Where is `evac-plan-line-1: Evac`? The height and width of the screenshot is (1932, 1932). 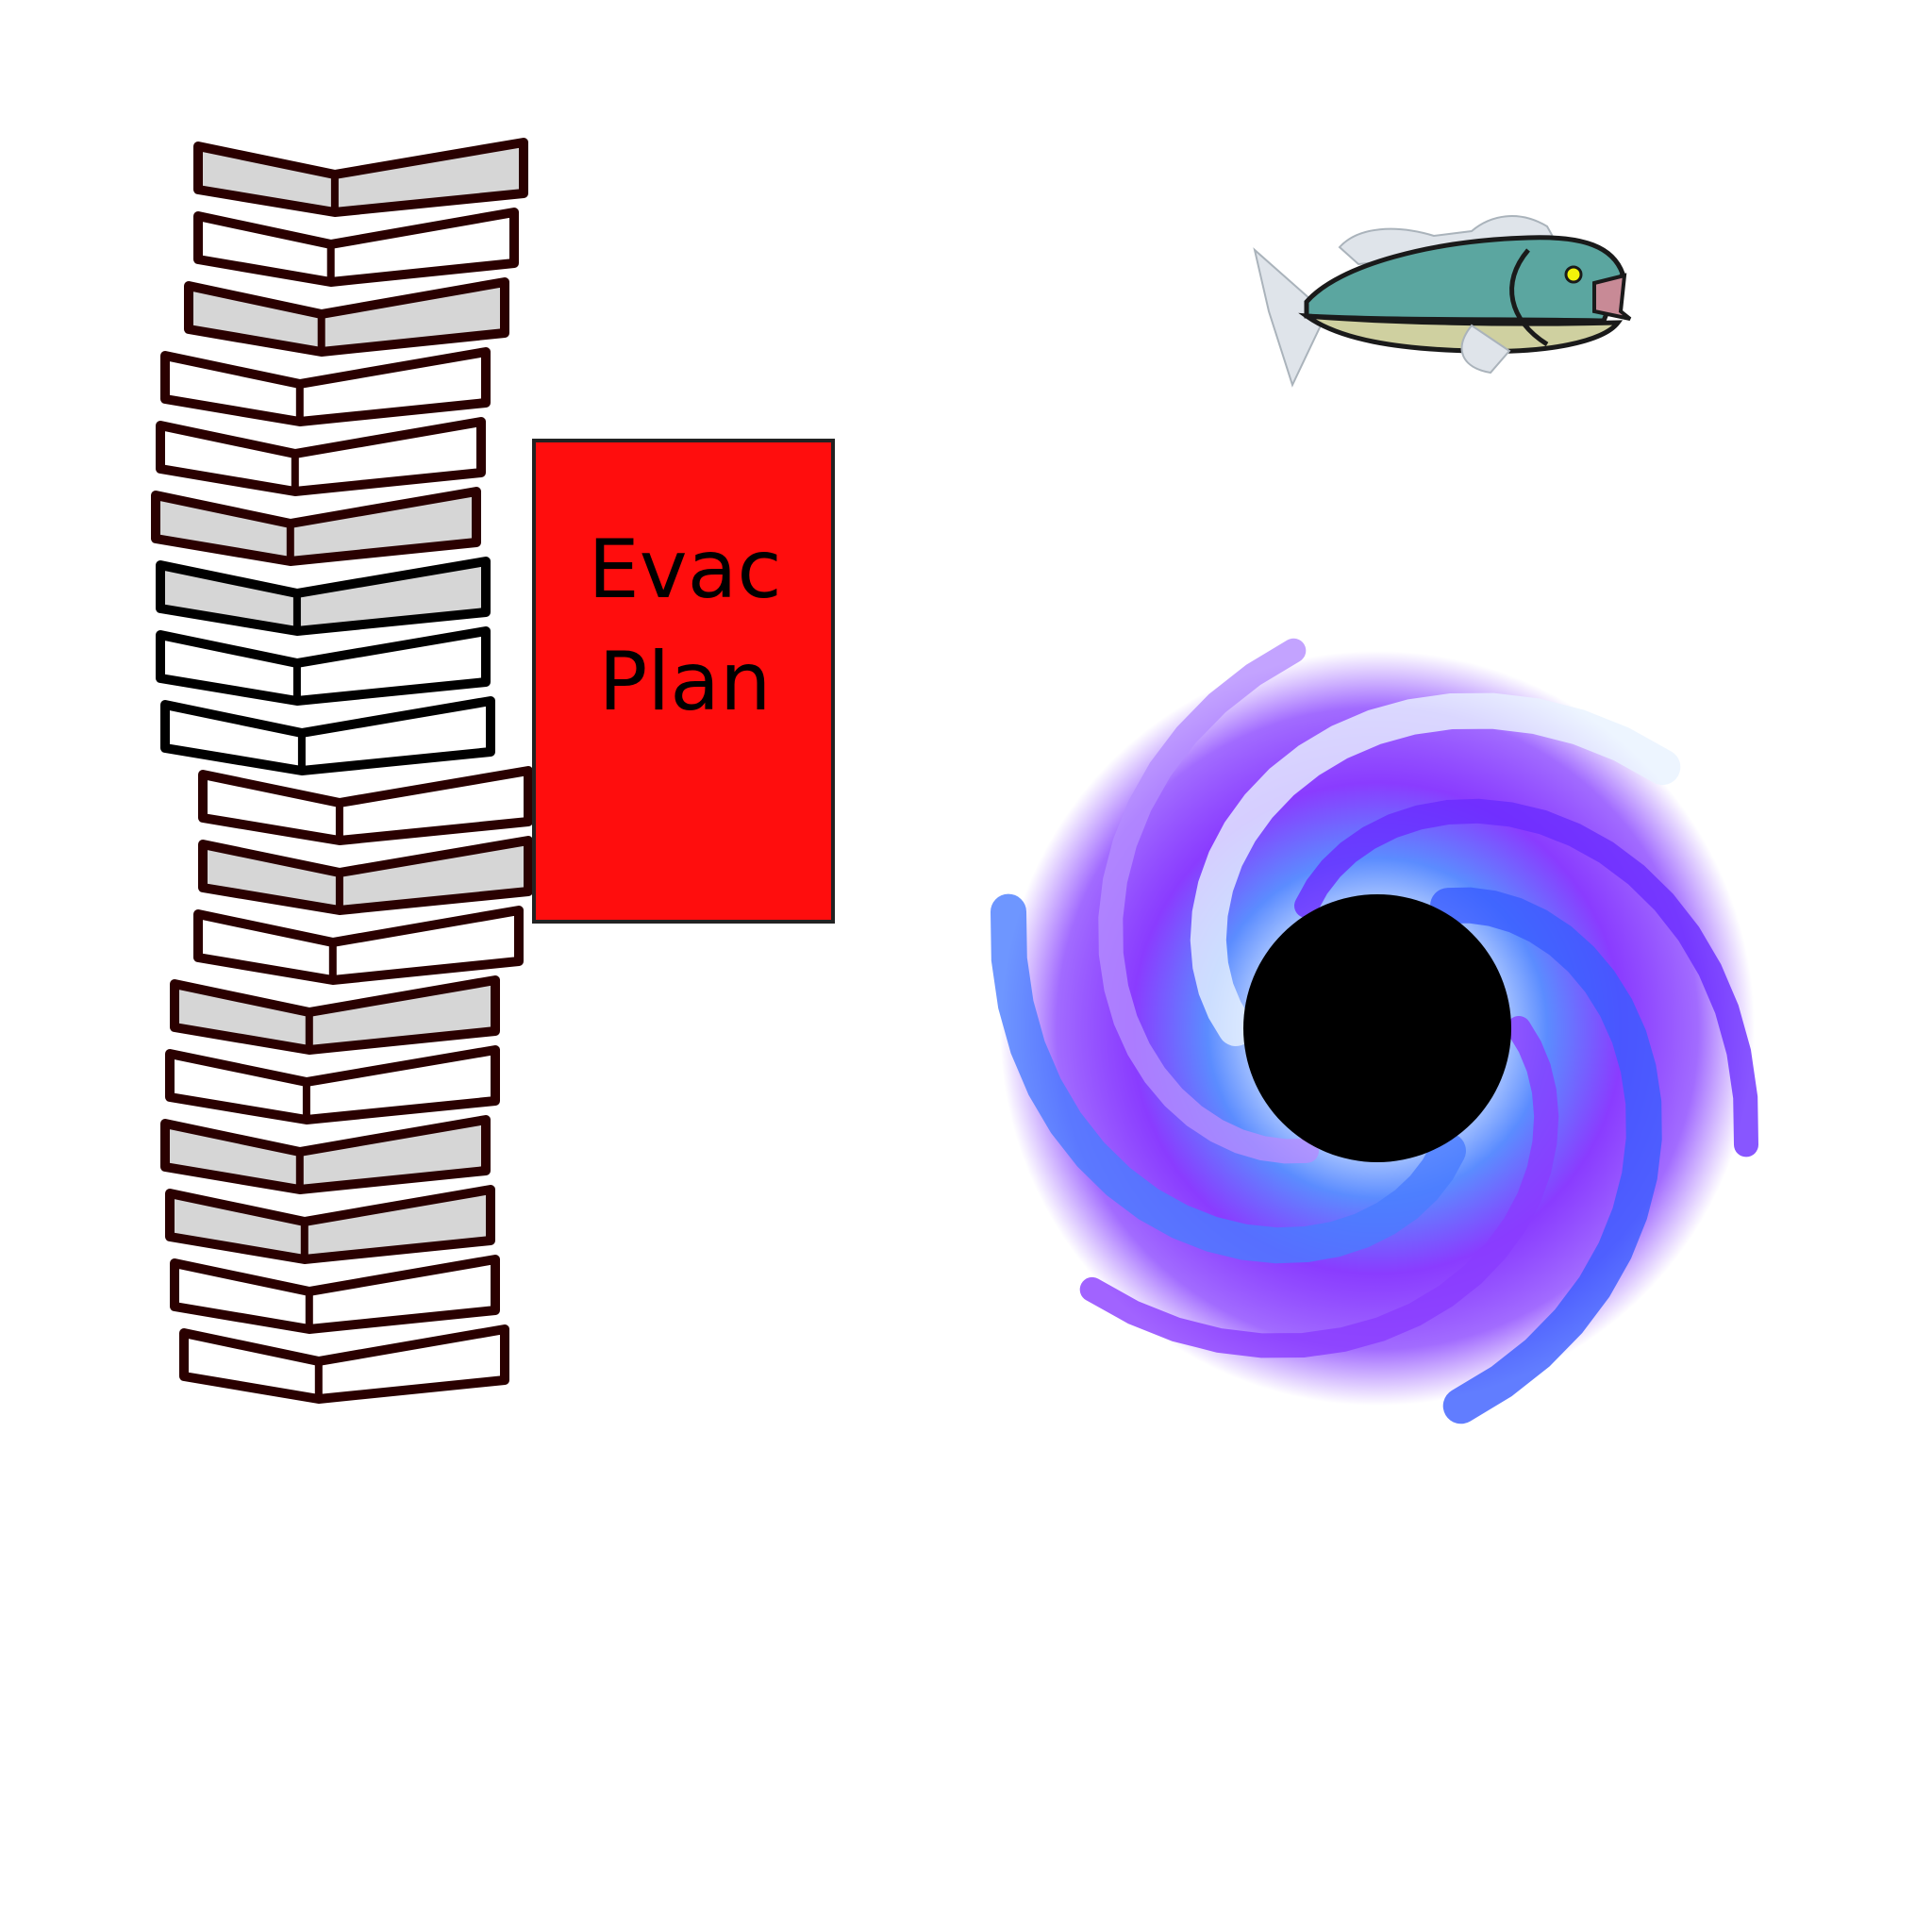
evac-plan-line-1: Evac is located at coordinates (685, 570).